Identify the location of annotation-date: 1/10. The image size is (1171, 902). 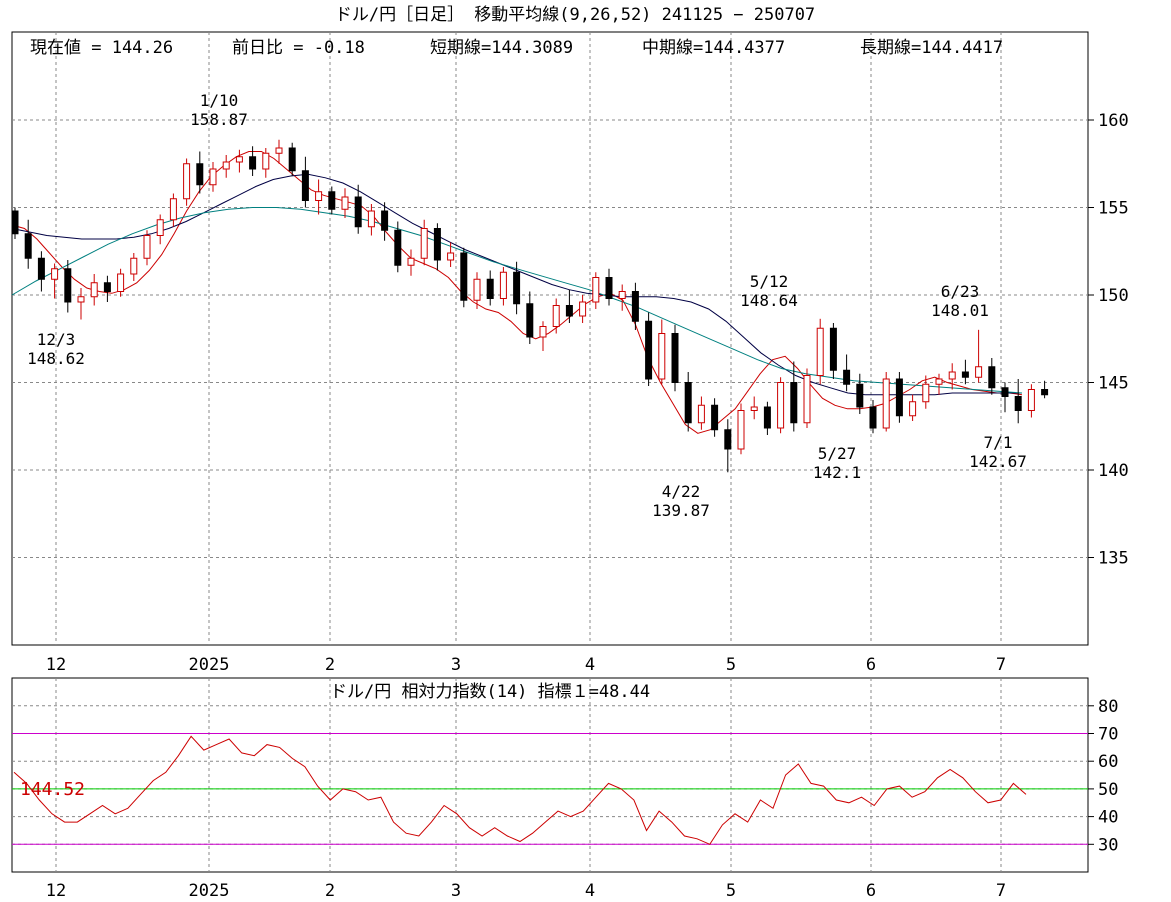
(219, 100).